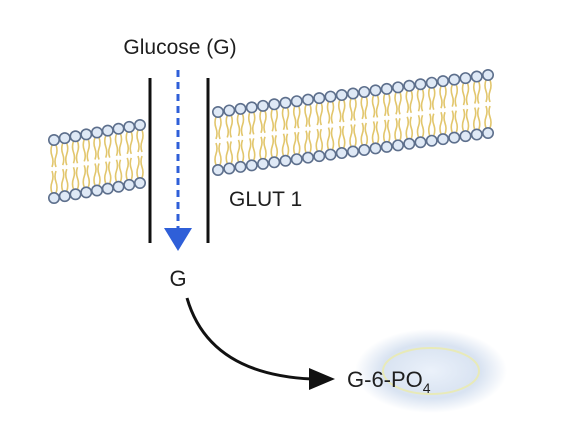 The width and height of the screenshot is (570, 426). I want to click on membrane-right-segment, so click(353, 123).